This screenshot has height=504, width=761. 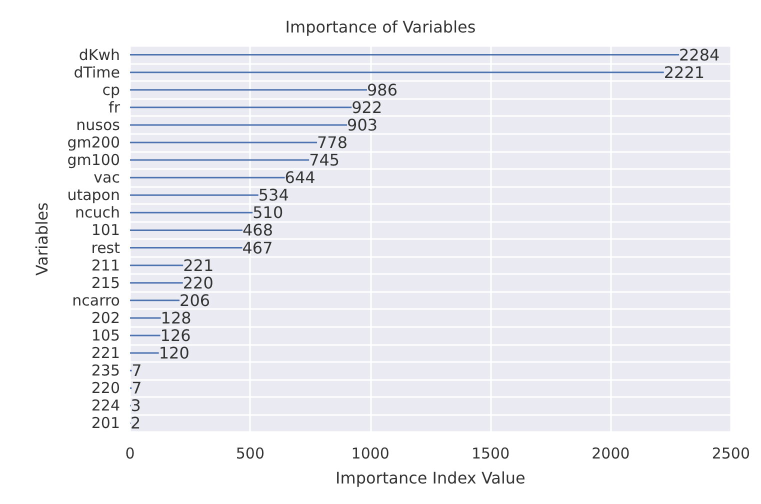 I want to click on y-tick-label: nusos, so click(x=98, y=125).